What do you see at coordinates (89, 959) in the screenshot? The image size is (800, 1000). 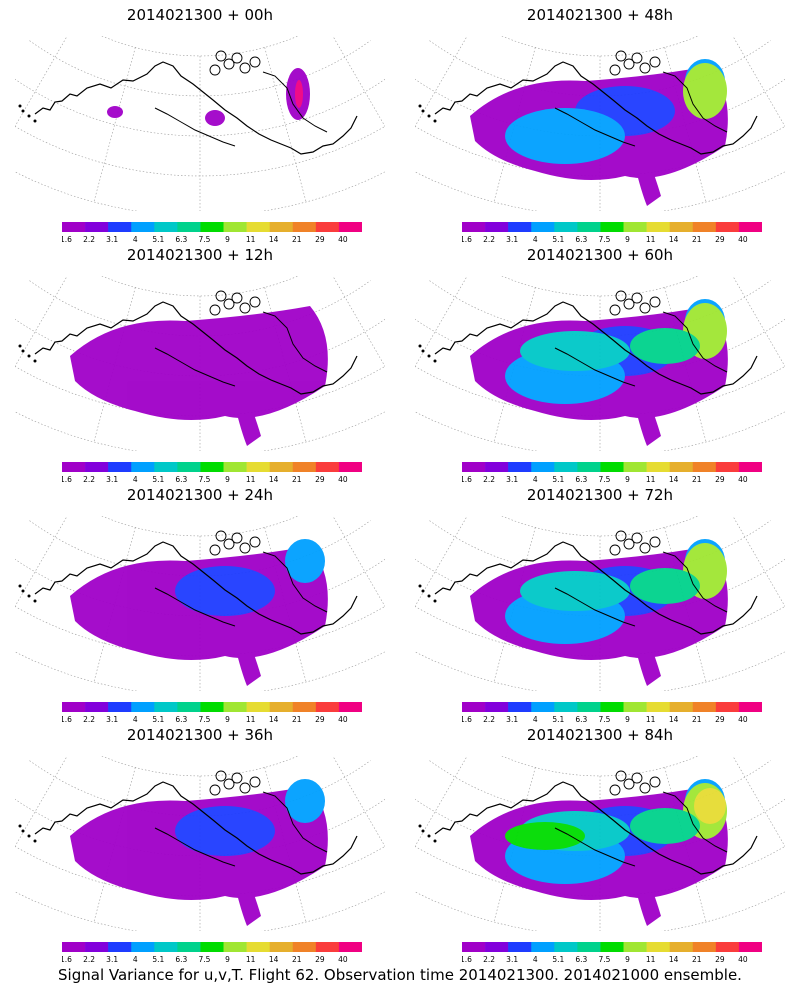 I see `colorbar-label: 2.2` at bounding box center [89, 959].